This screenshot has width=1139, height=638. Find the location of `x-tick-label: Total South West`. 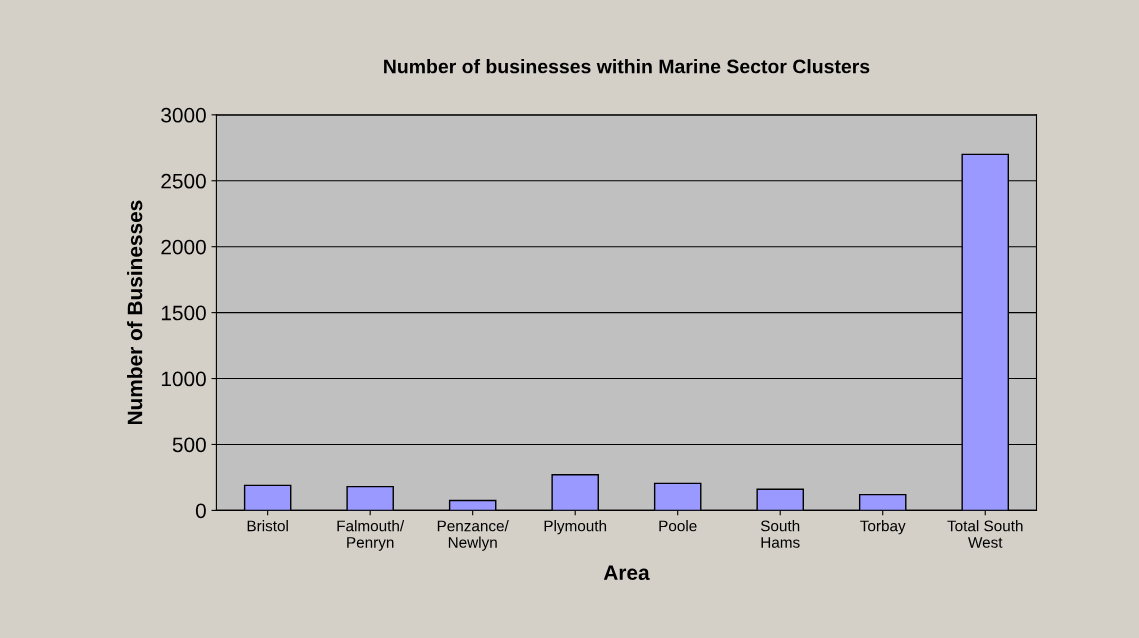

x-tick-label: Total South West is located at coordinates (985, 534).